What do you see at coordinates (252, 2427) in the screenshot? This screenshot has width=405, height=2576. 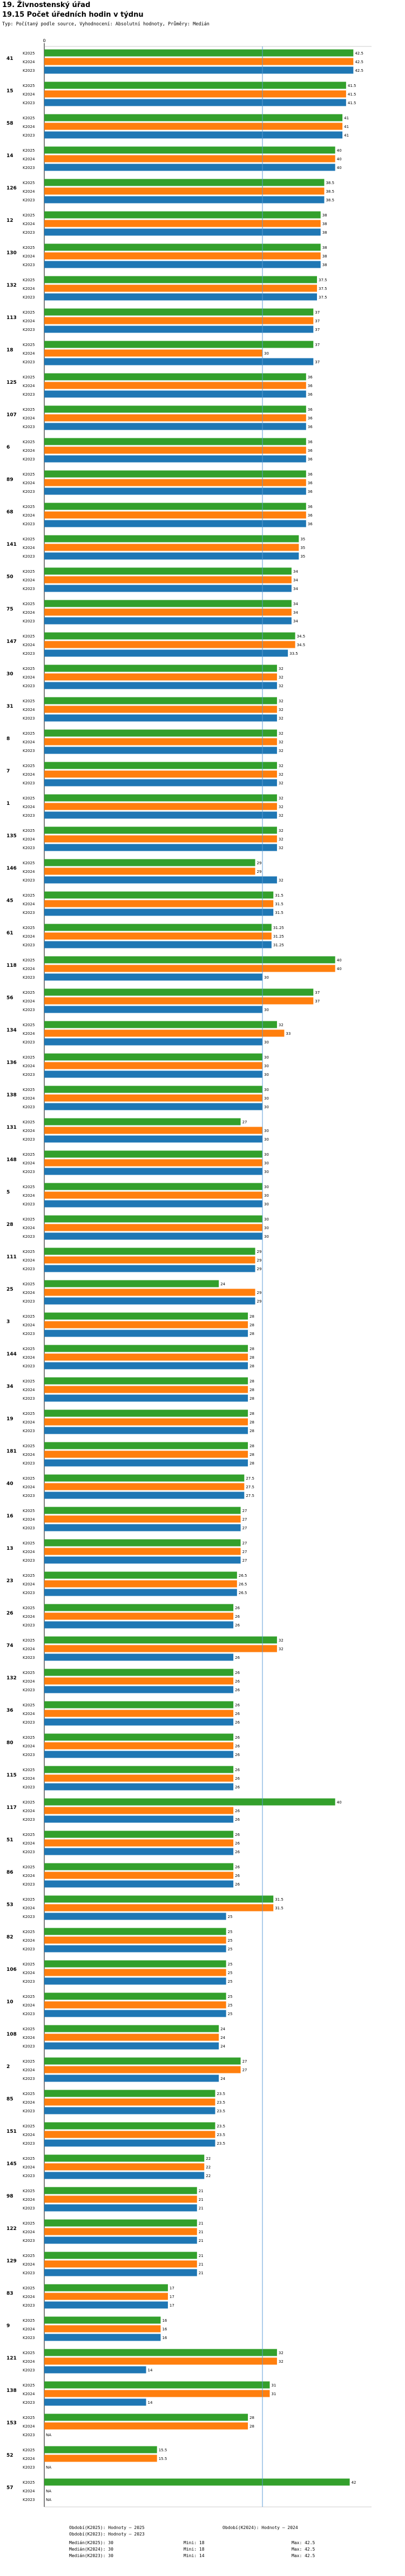 I see `data-label: 28` at bounding box center [252, 2427].